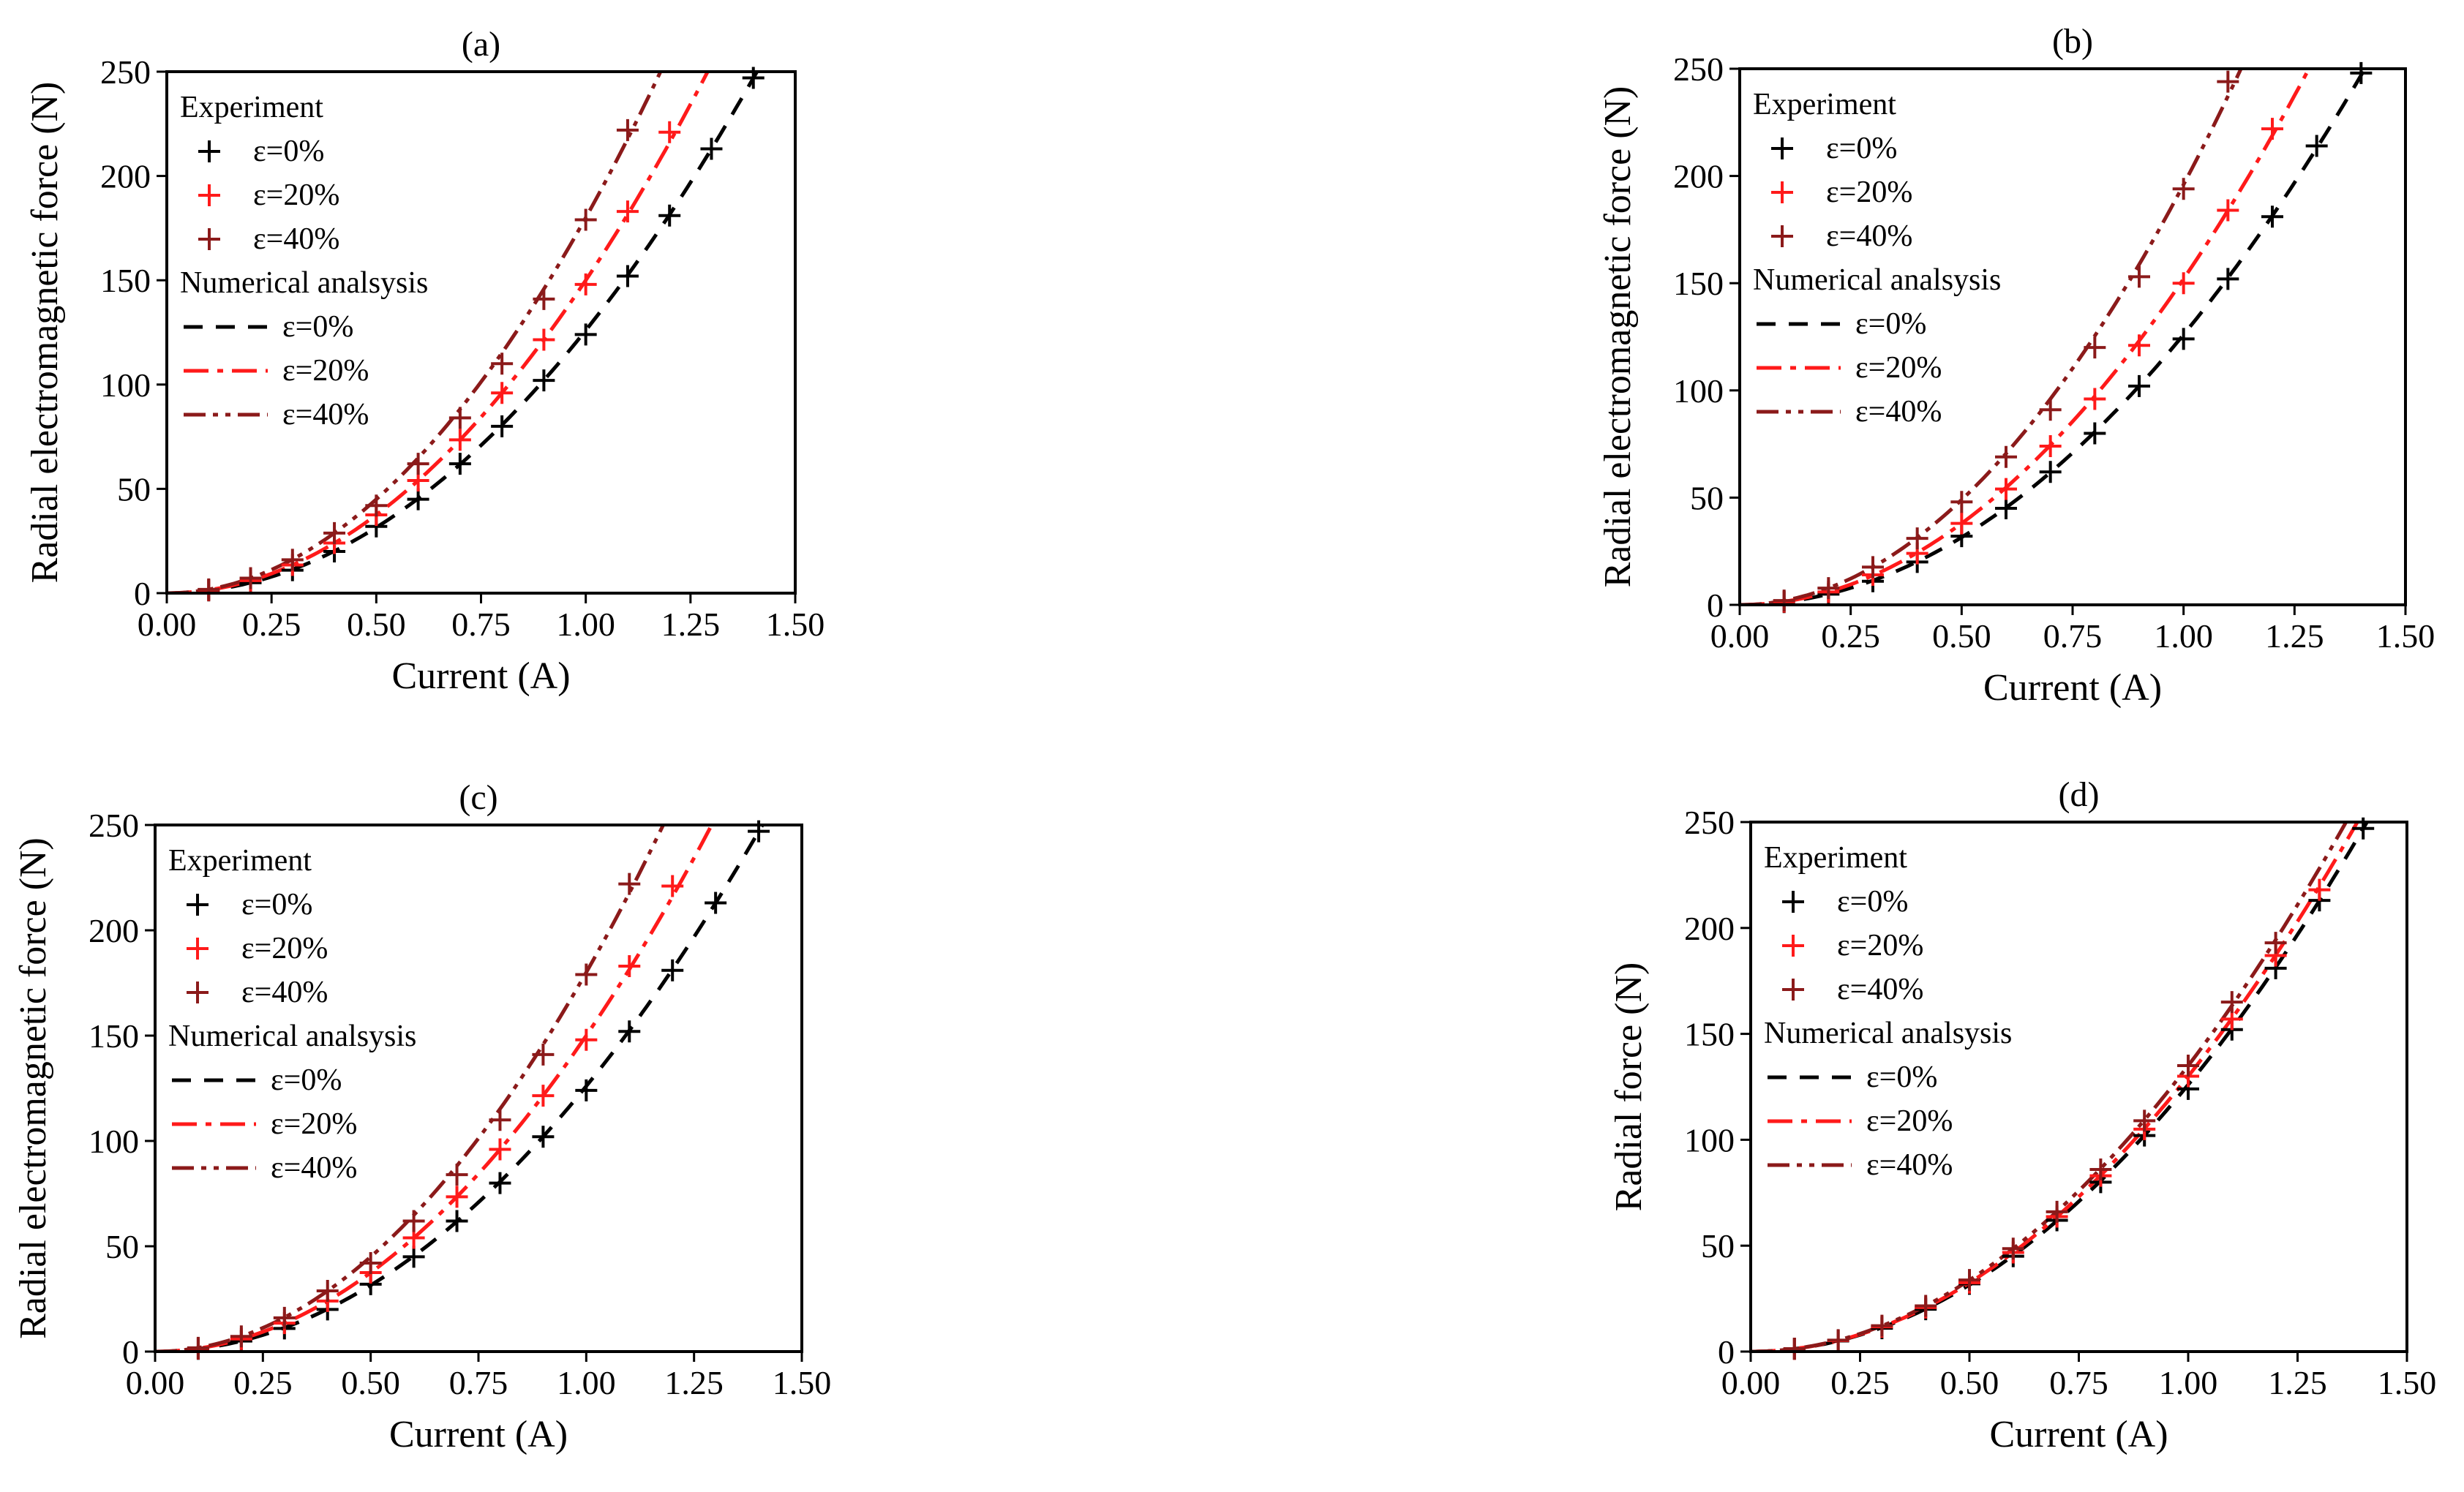 The height and width of the screenshot is (1492, 2464). What do you see at coordinates (33, 1088) in the screenshot?
I see `y-axis-label: Radial electromagnetic force (N)` at bounding box center [33, 1088].